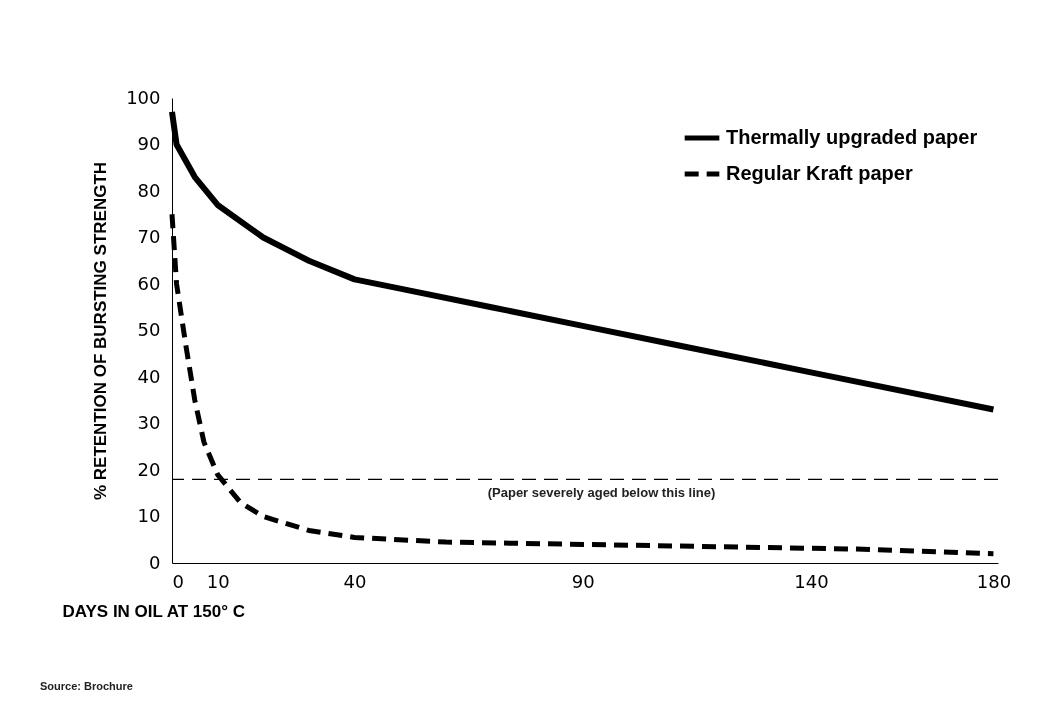 This screenshot has height=708, width=1060. What do you see at coordinates (101, 331) in the screenshot?
I see `y-axis-title: % RETENTION OF BURSTING STRENGTH` at bounding box center [101, 331].